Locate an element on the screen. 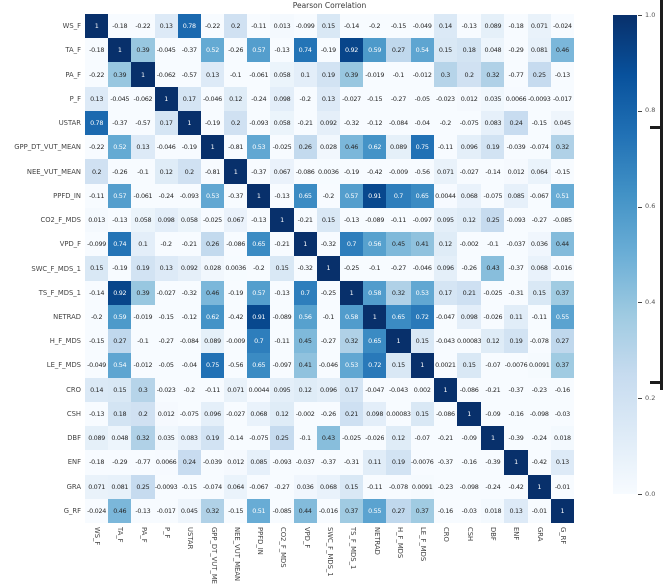 This screenshot has width=665, height=584. heatmap-cell: 0.018 is located at coordinates (562, 438).